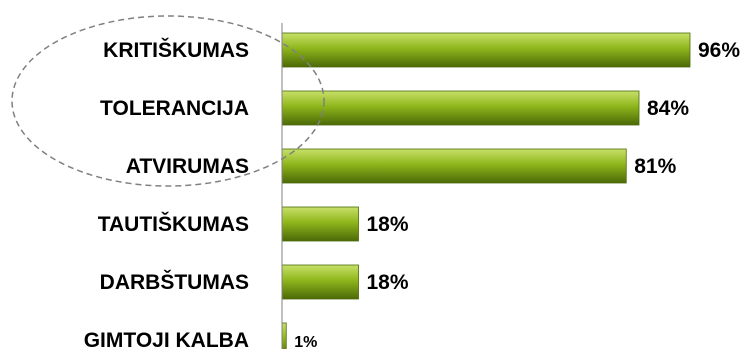 This screenshot has width=750, height=349. I want to click on value-label-4: 18%, so click(388, 282).